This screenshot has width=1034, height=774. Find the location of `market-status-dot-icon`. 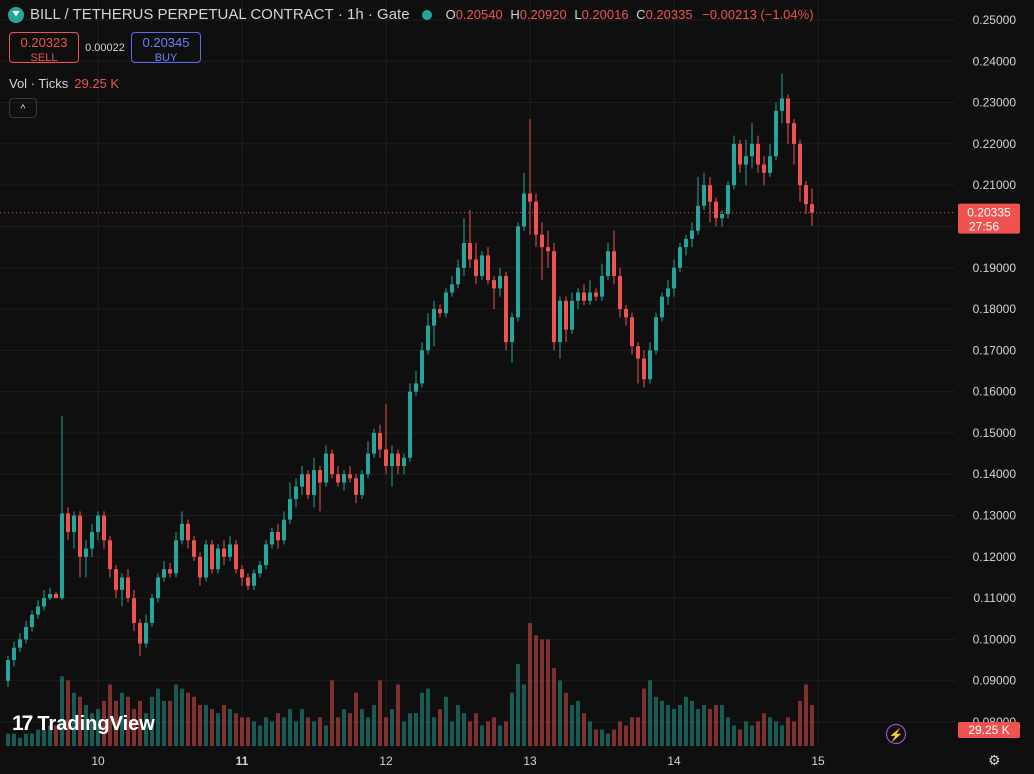

market-status-dot-icon is located at coordinates (426, 14).